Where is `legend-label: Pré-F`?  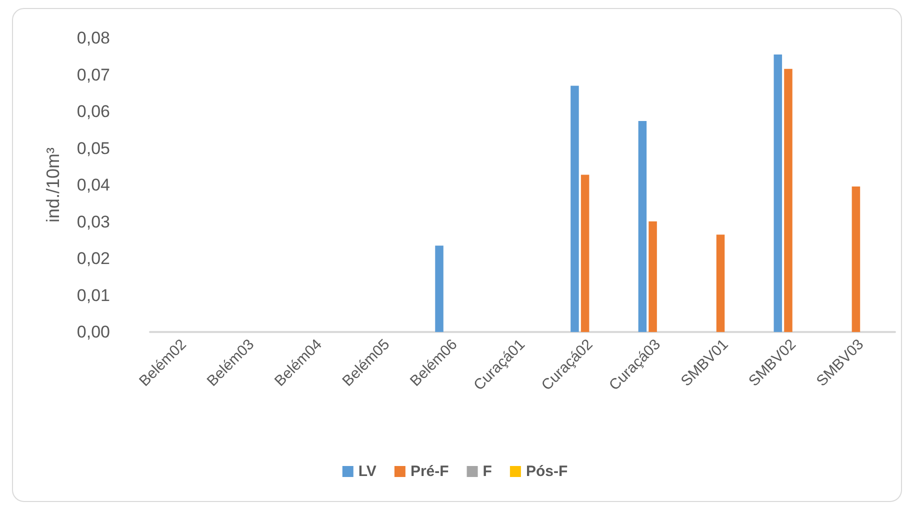
legend-label: Pré-F is located at coordinates (429, 471).